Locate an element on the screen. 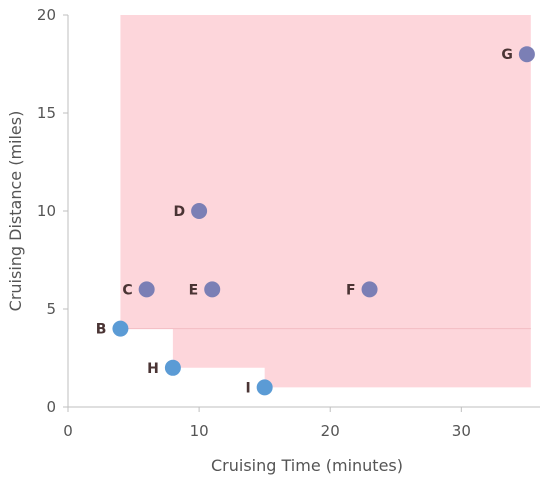 This screenshot has width=550, height=485. data-point-e is located at coordinates (212, 289).